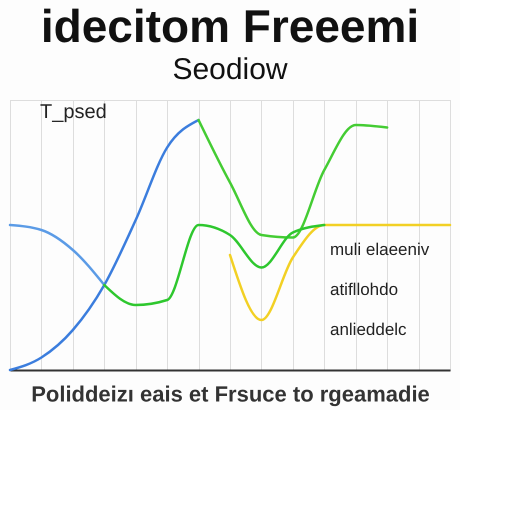 The height and width of the screenshot is (512, 512). I want to click on chart-title: idecitom Freeemi, so click(230, 26).